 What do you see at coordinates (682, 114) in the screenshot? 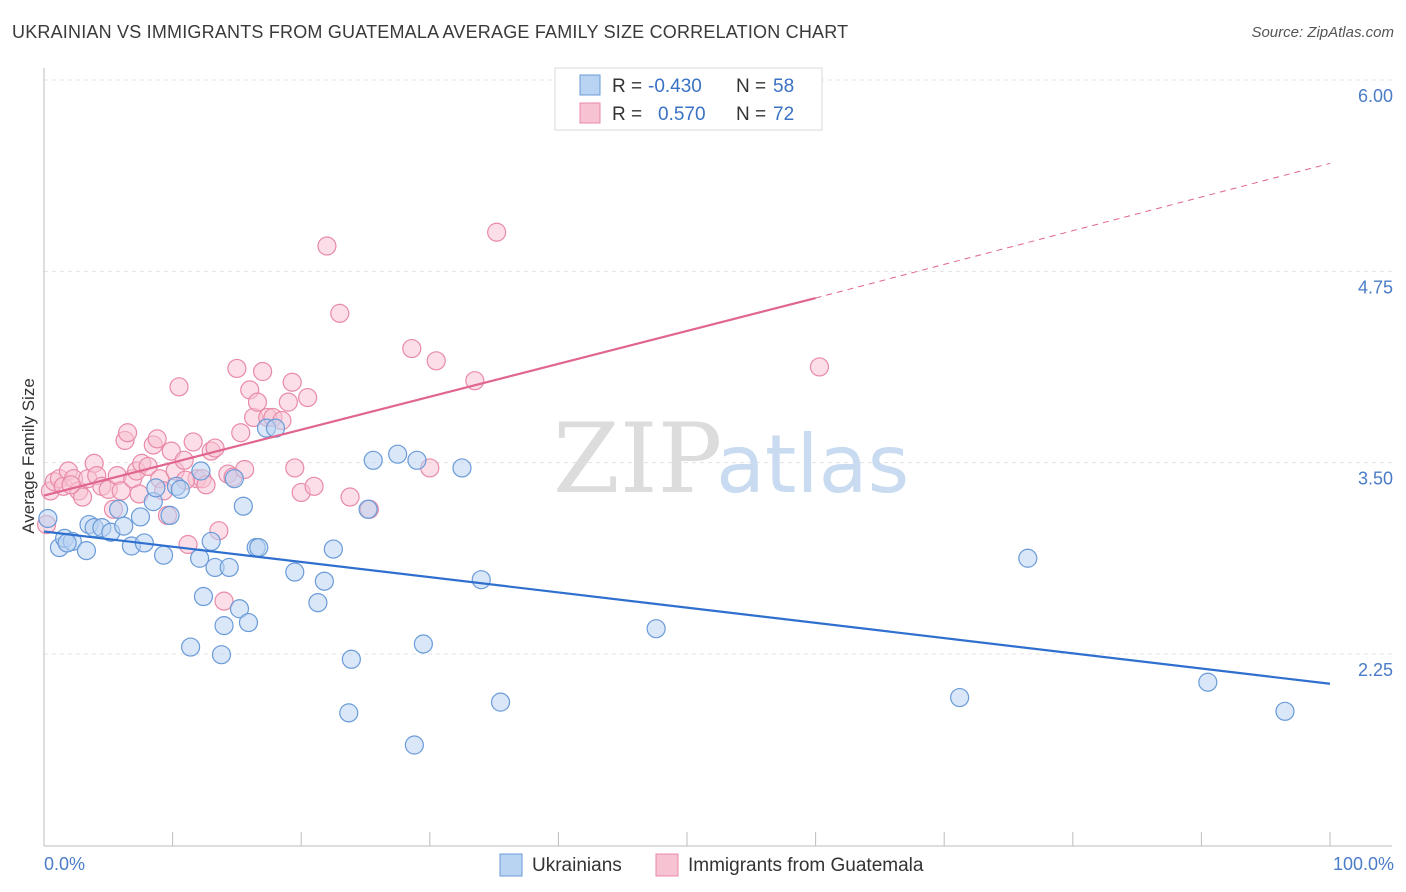
I see `legend-r-value-pink: 0.570` at bounding box center [682, 114].